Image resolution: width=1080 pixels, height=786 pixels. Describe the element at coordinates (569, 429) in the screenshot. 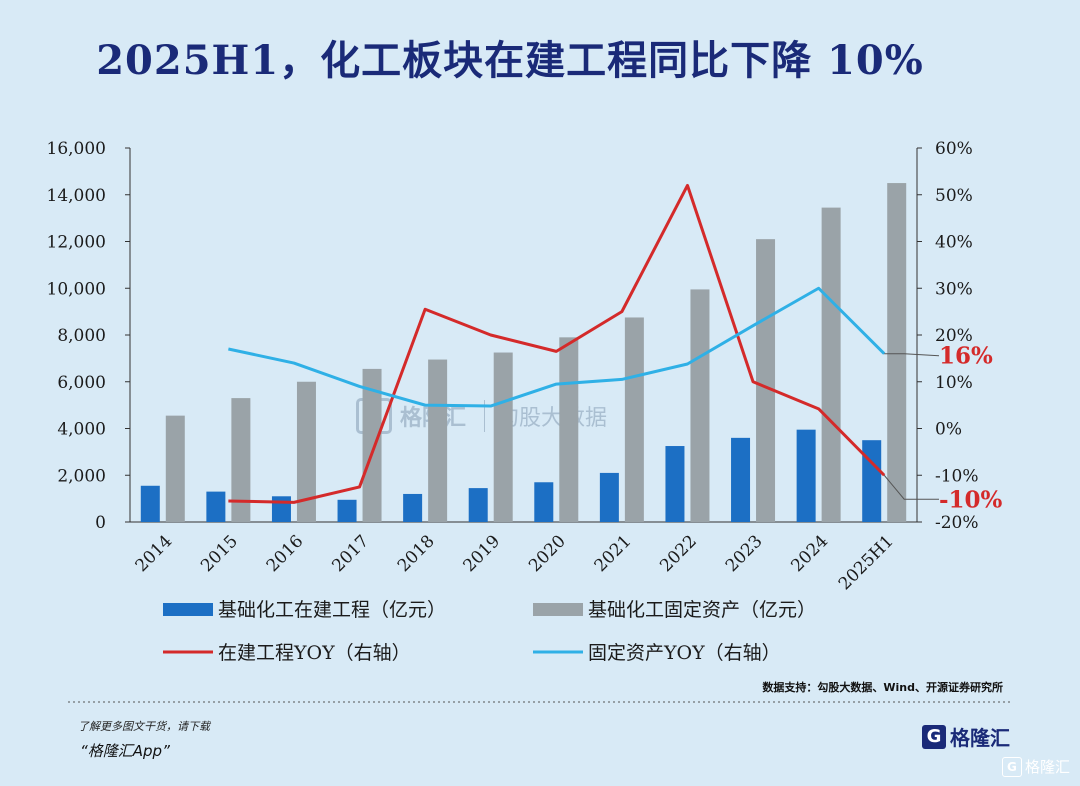

I see `bar-fixed-assets-2020` at that location.